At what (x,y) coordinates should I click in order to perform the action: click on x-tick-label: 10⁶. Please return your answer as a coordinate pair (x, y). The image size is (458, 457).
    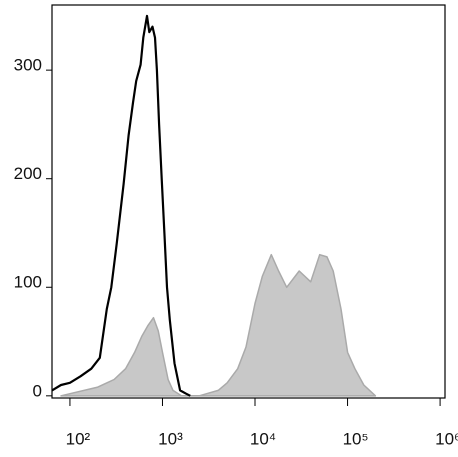
    Looking at the image, I should click on (446, 438).